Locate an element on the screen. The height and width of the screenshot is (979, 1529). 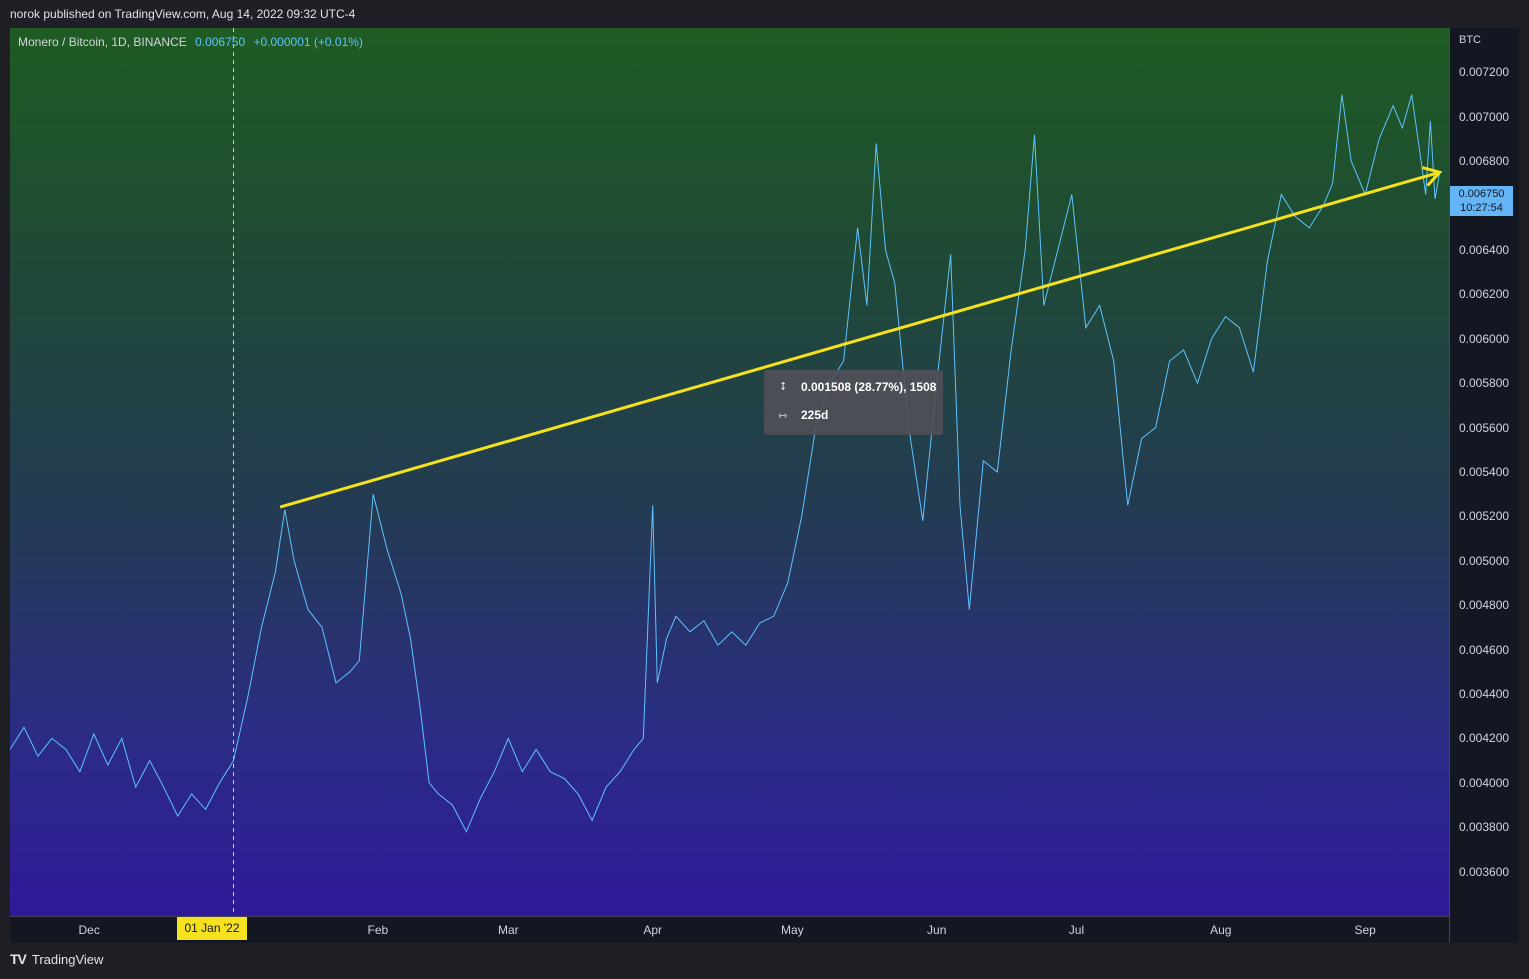
price-range-icon: ⭥ is located at coordinates (783, 386).